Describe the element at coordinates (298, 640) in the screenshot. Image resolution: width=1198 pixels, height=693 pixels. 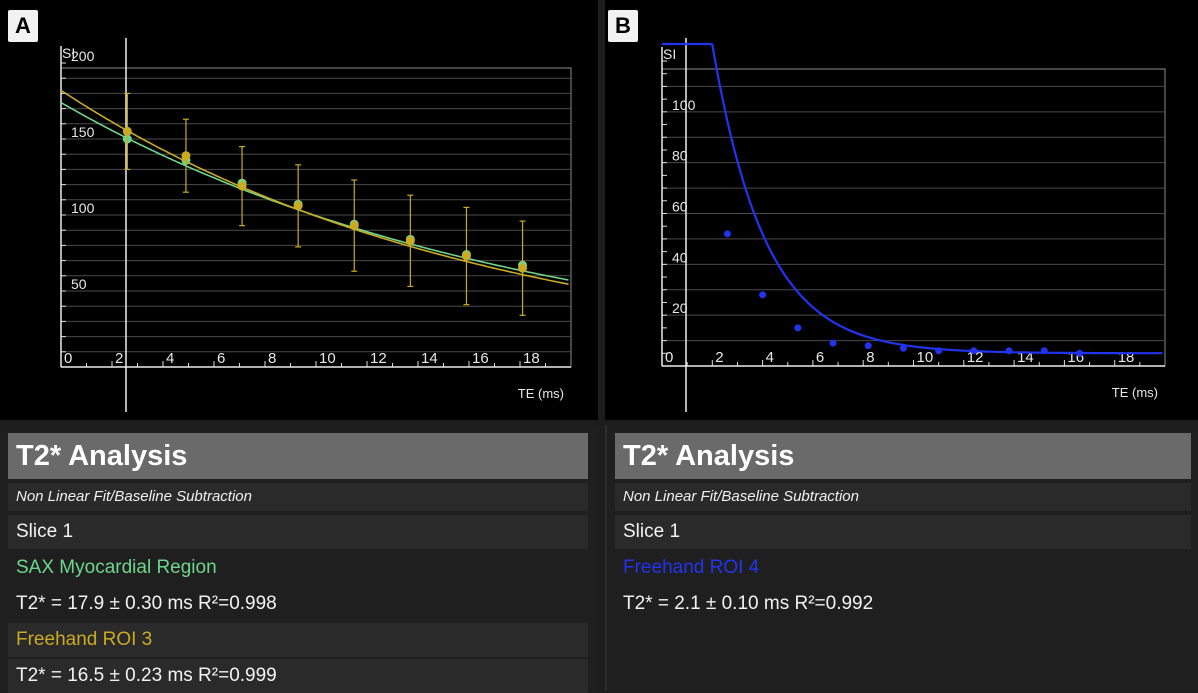
I see `roi-name-freehand-3: Freehand ROI 3` at that location.